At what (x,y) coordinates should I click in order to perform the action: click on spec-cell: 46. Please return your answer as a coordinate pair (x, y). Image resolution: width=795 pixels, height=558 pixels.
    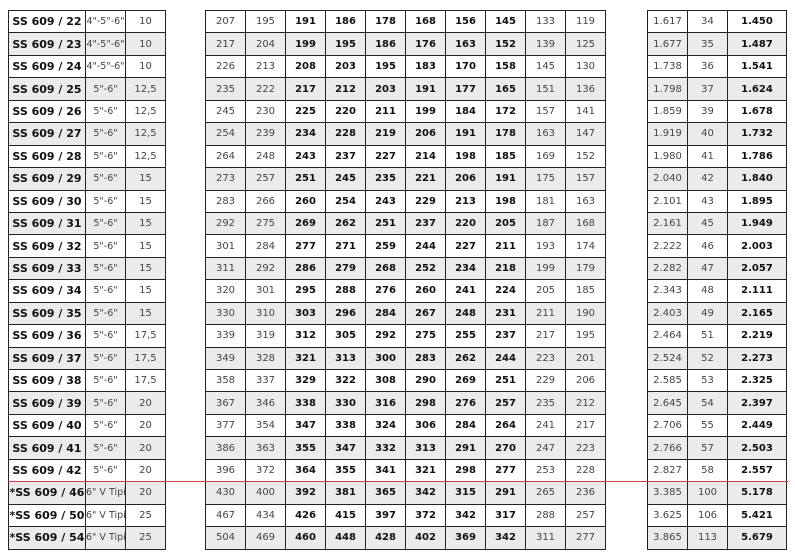
    Looking at the image, I should click on (707, 246).